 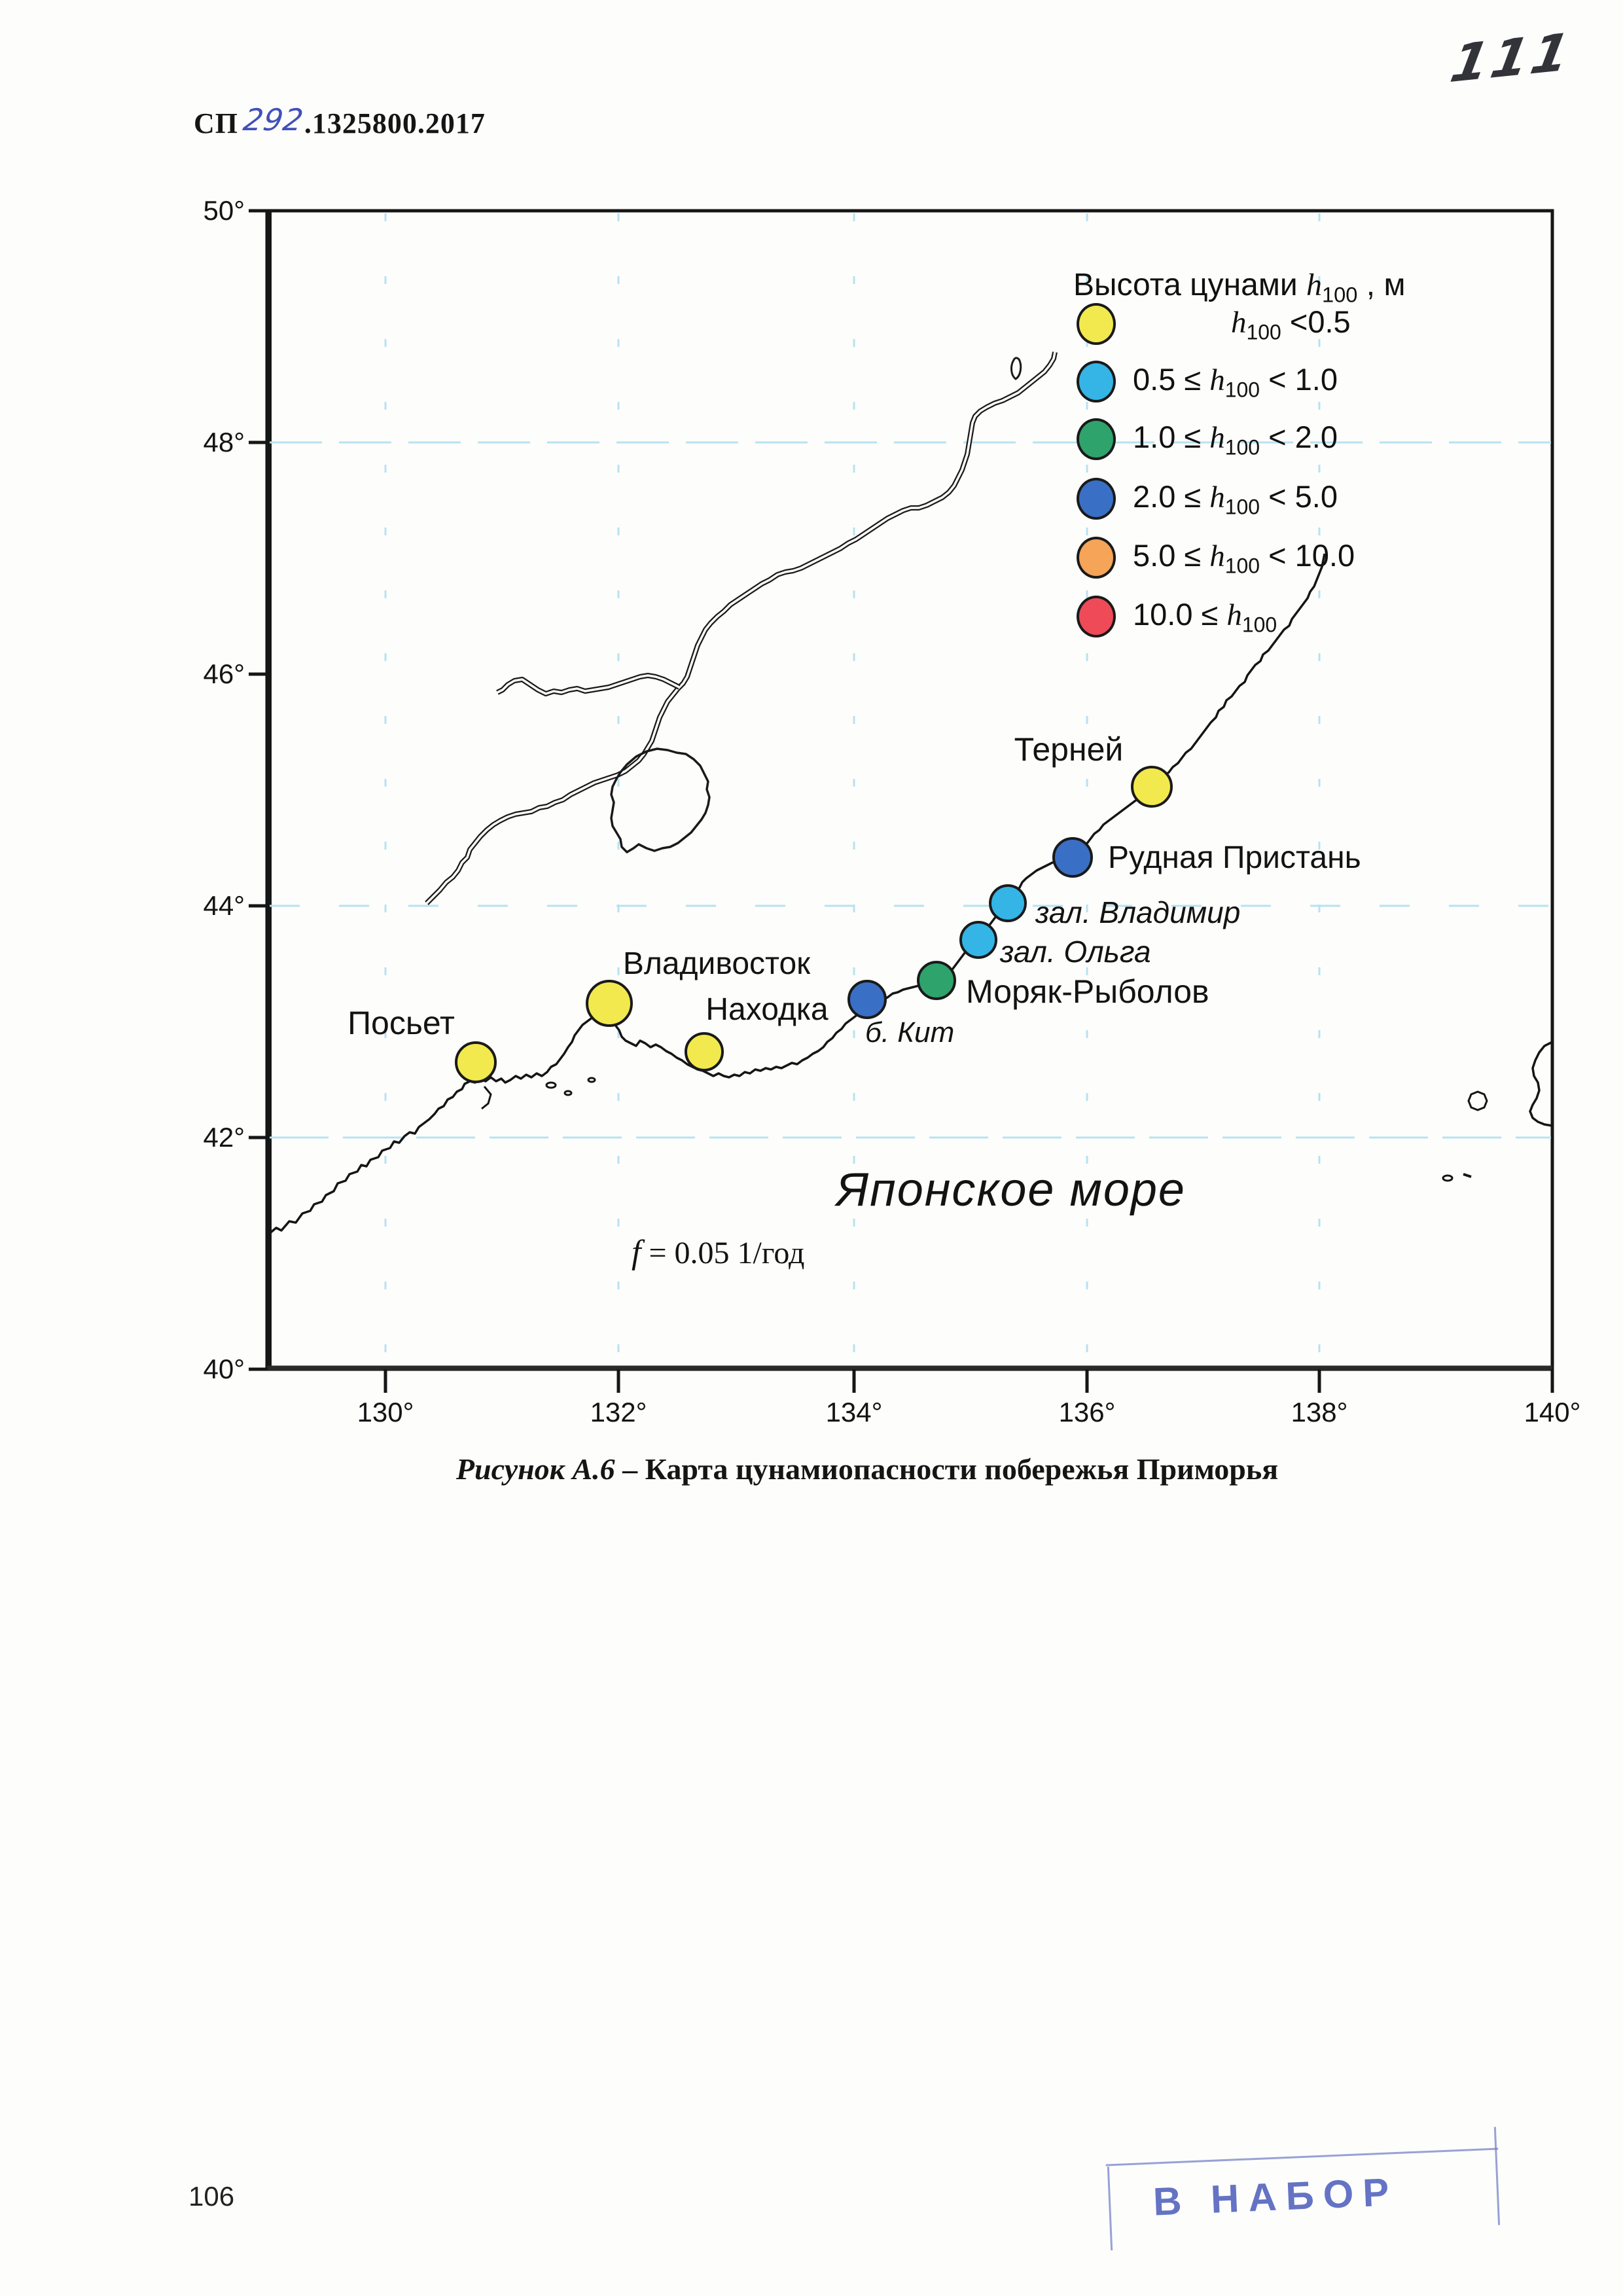 What do you see at coordinates (1448, 1178) in the screenshot?
I see `tiny-islet` at bounding box center [1448, 1178].